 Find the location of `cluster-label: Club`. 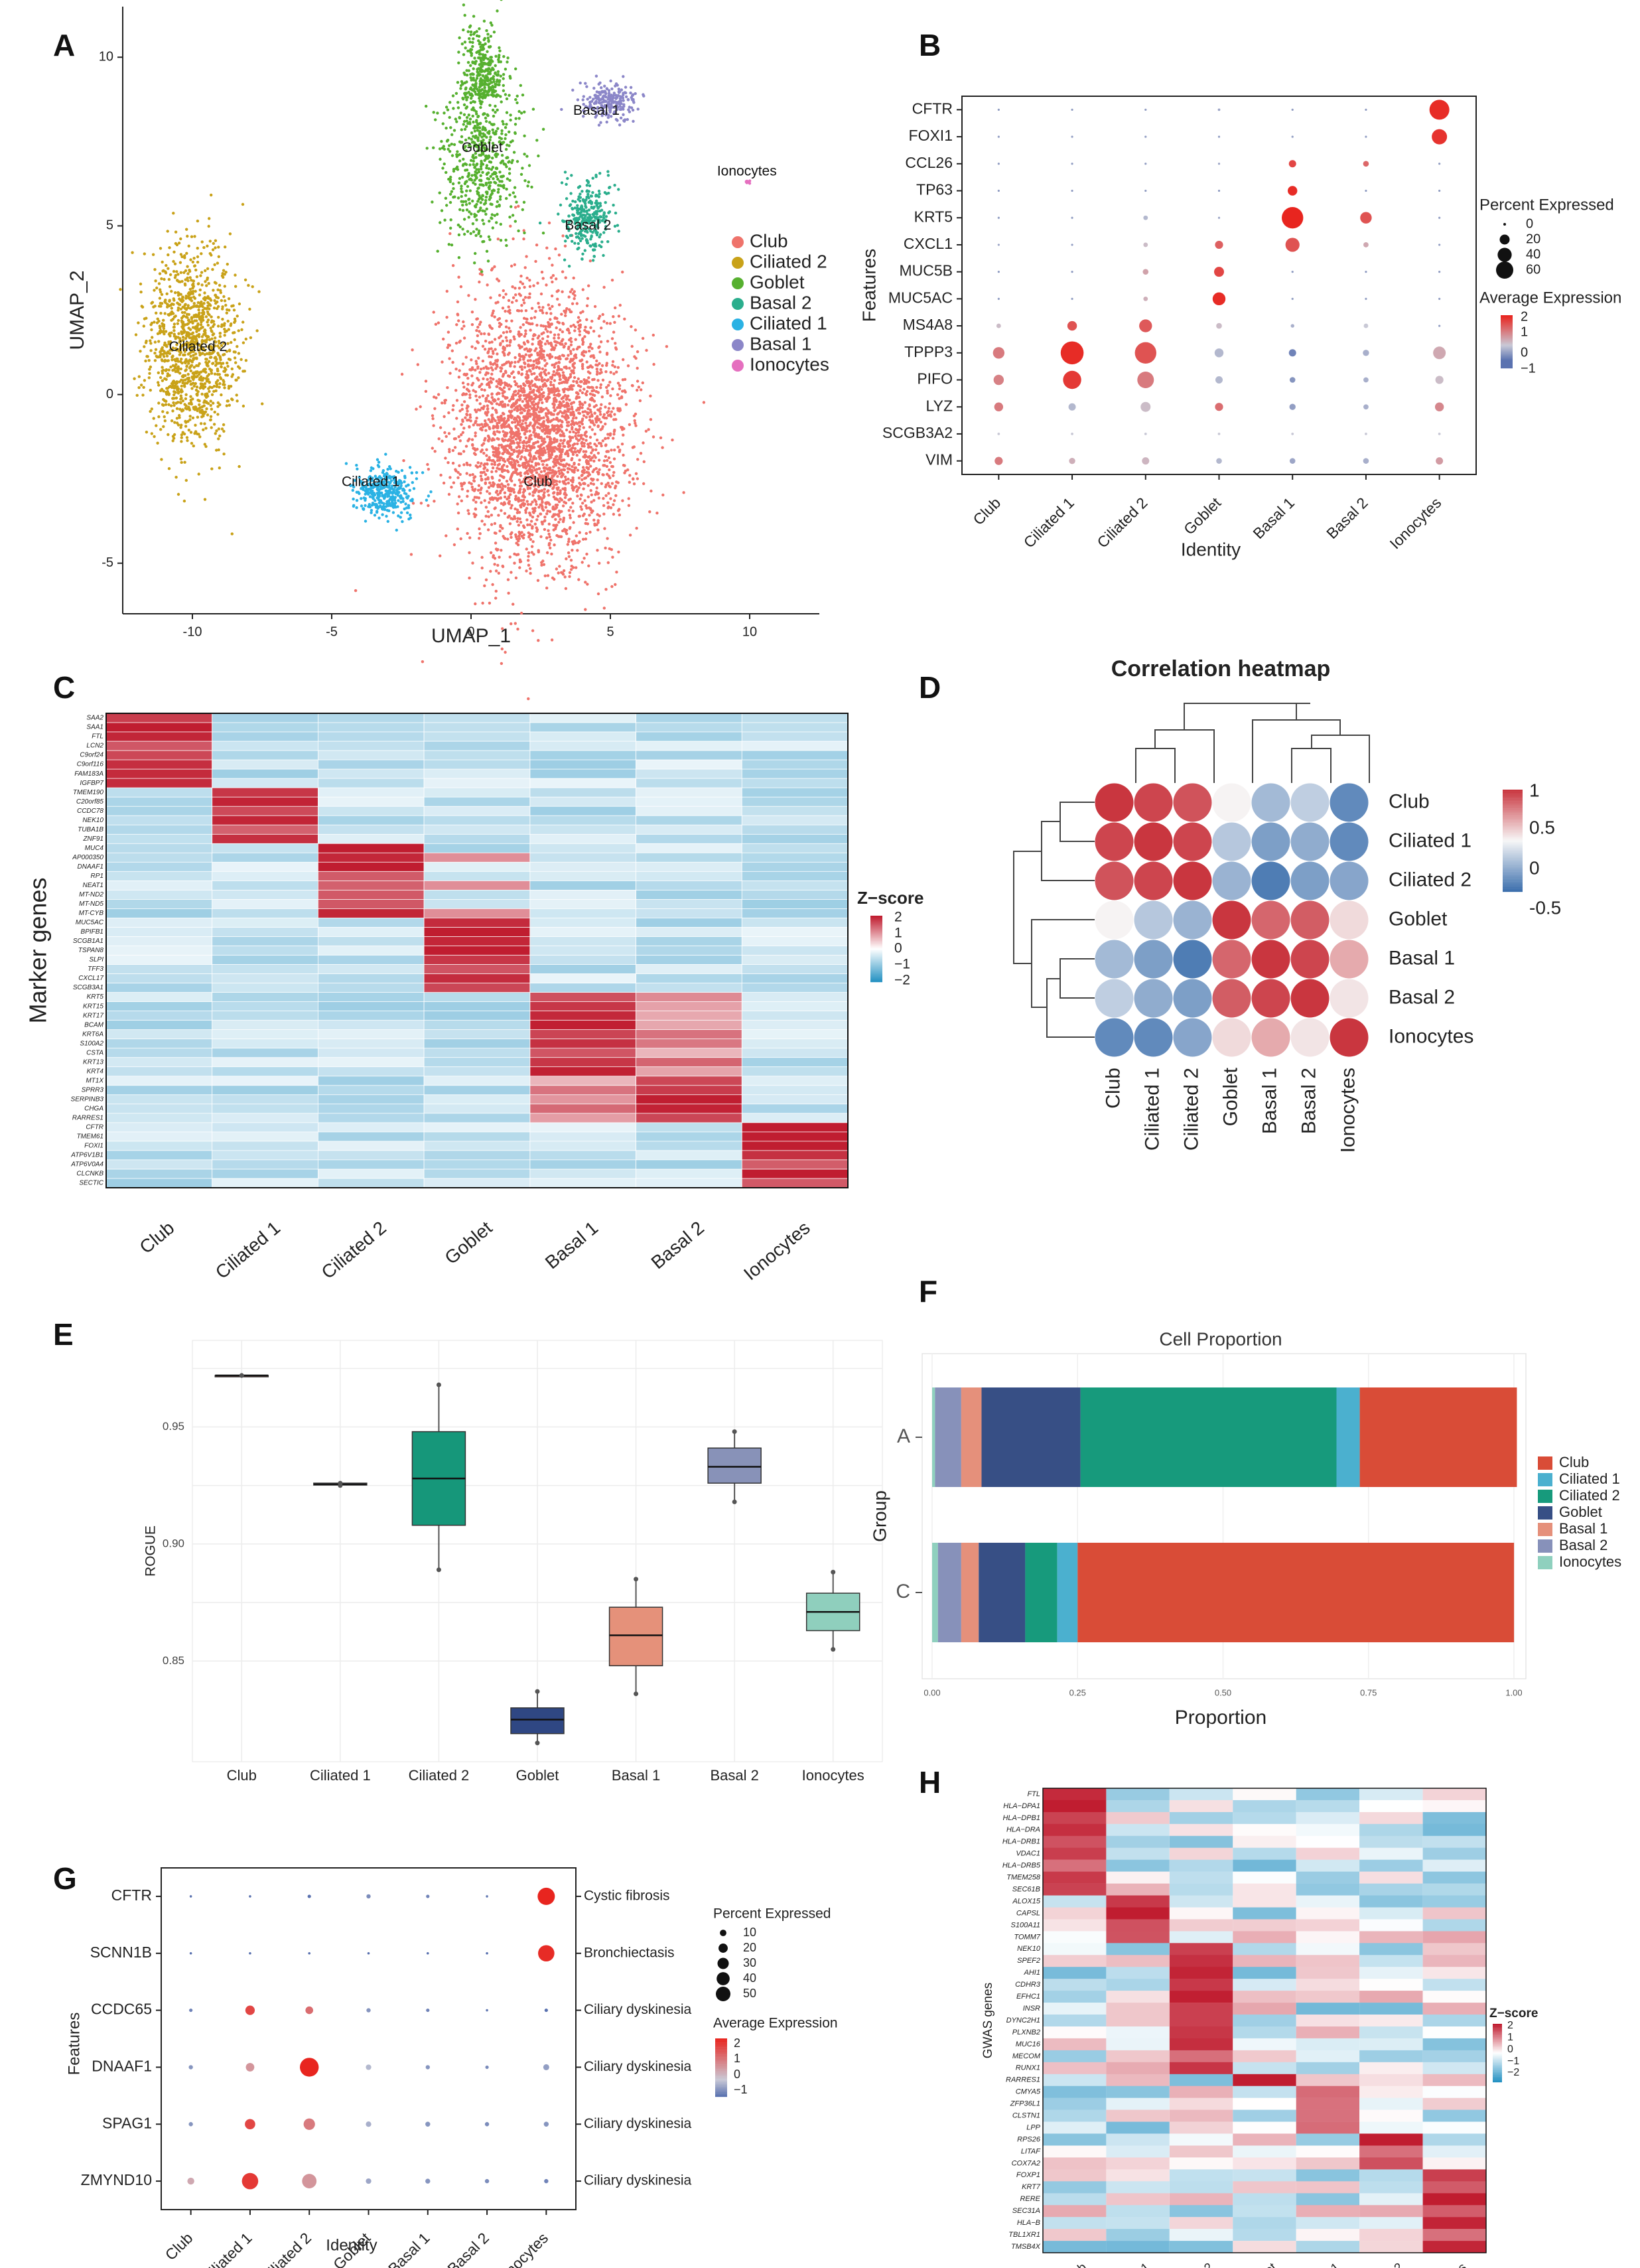

cluster-label: Club is located at coordinates (537, 482).